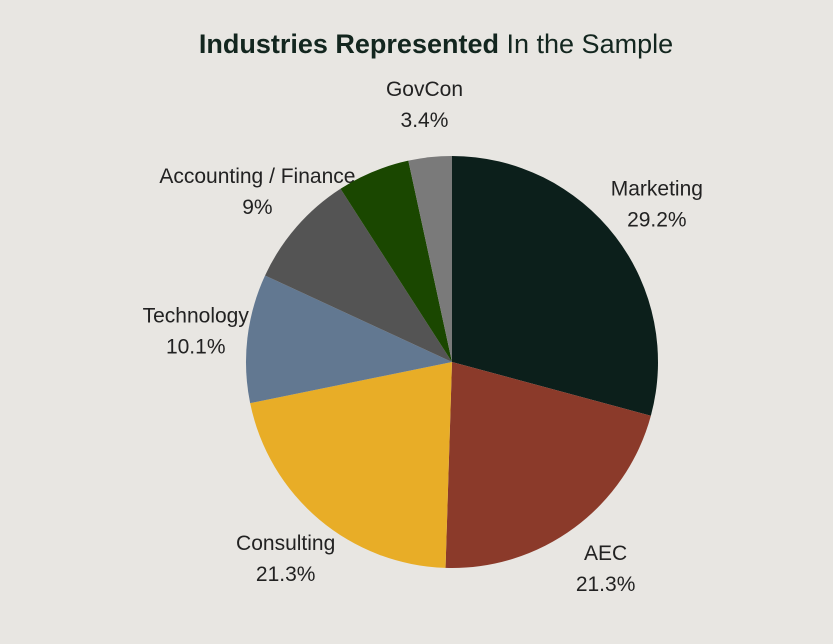 This screenshot has width=833, height=644. Describe the element at coordinates (349, 44) in the screenshot. I see `title-bold: Industries Represented` at that location.